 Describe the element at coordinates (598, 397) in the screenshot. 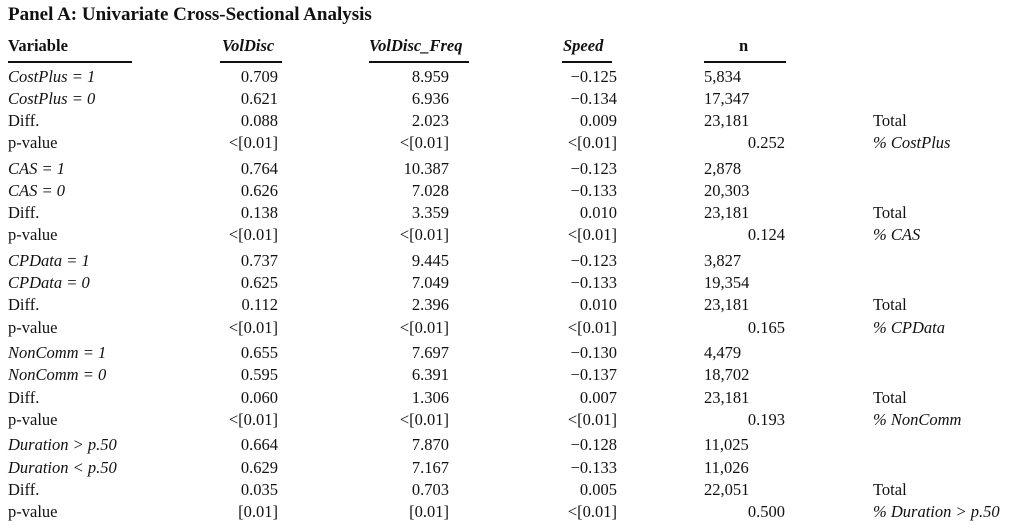

I see `row-speed: 0.007` at that location.